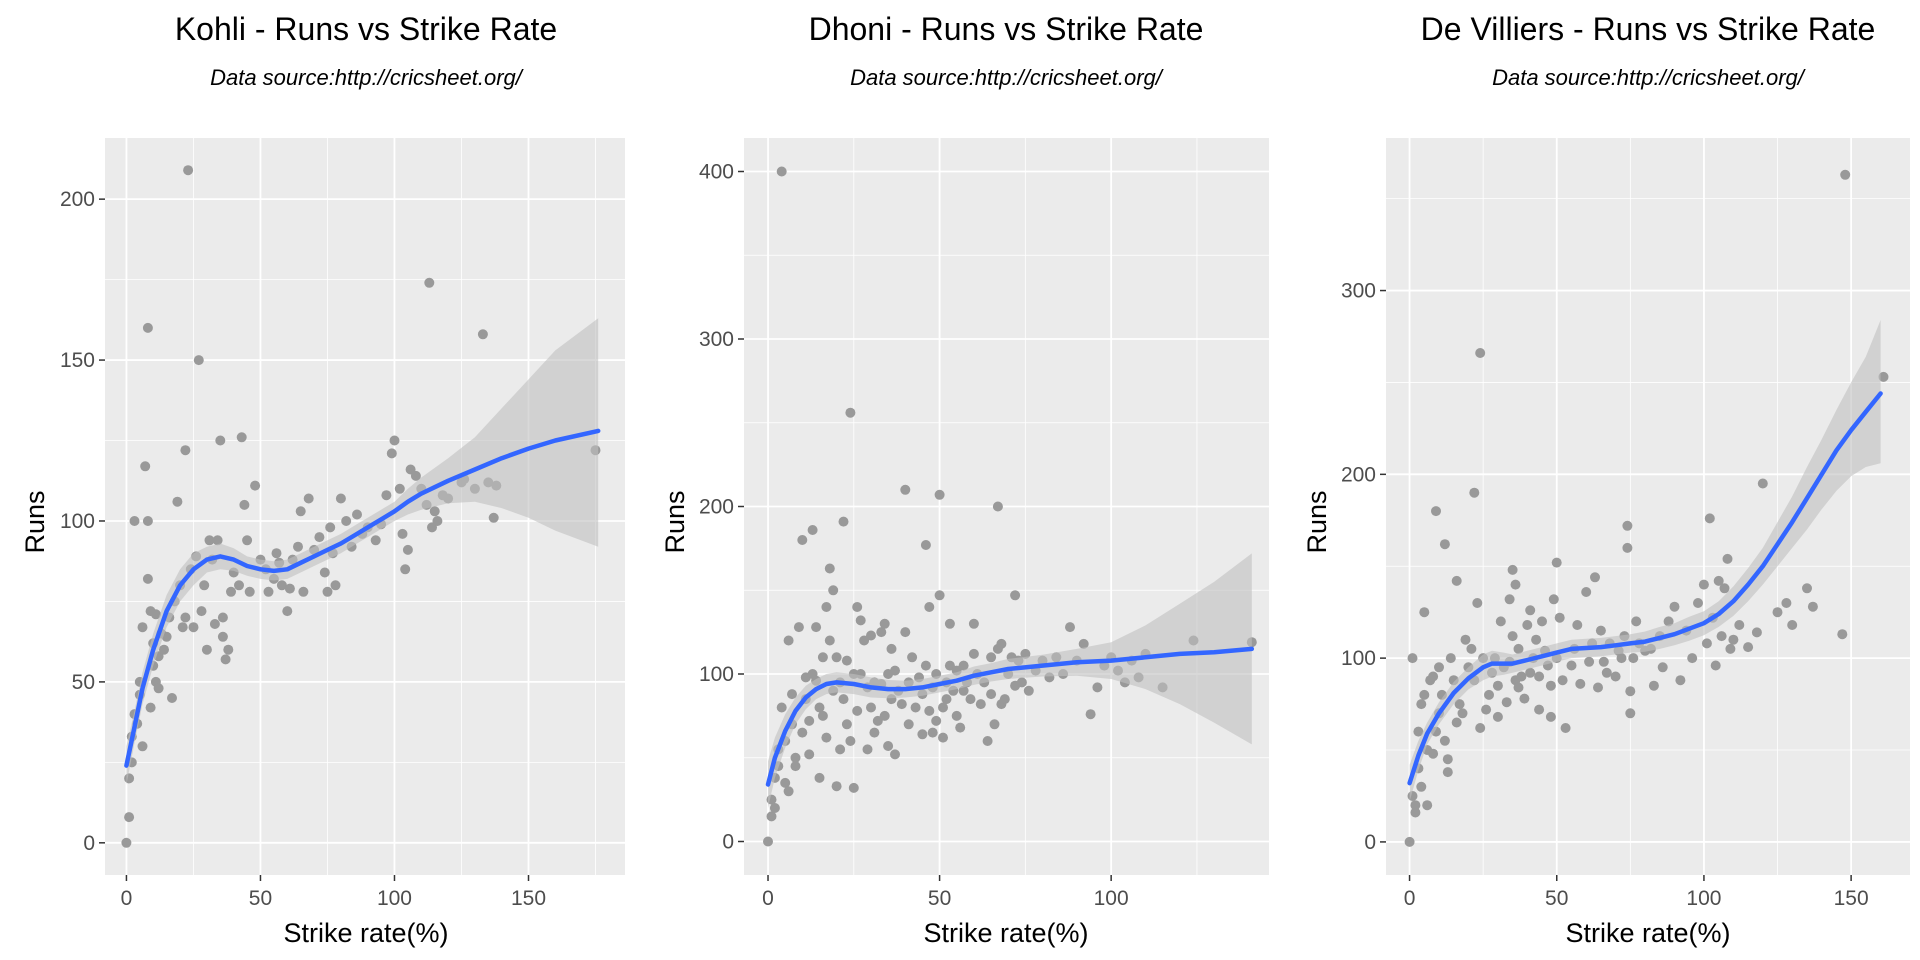  What do you see at coordinates (1556, 898) in the screenshot?
I see `x-tick-label: 50` at bounding box center [1556, 898].